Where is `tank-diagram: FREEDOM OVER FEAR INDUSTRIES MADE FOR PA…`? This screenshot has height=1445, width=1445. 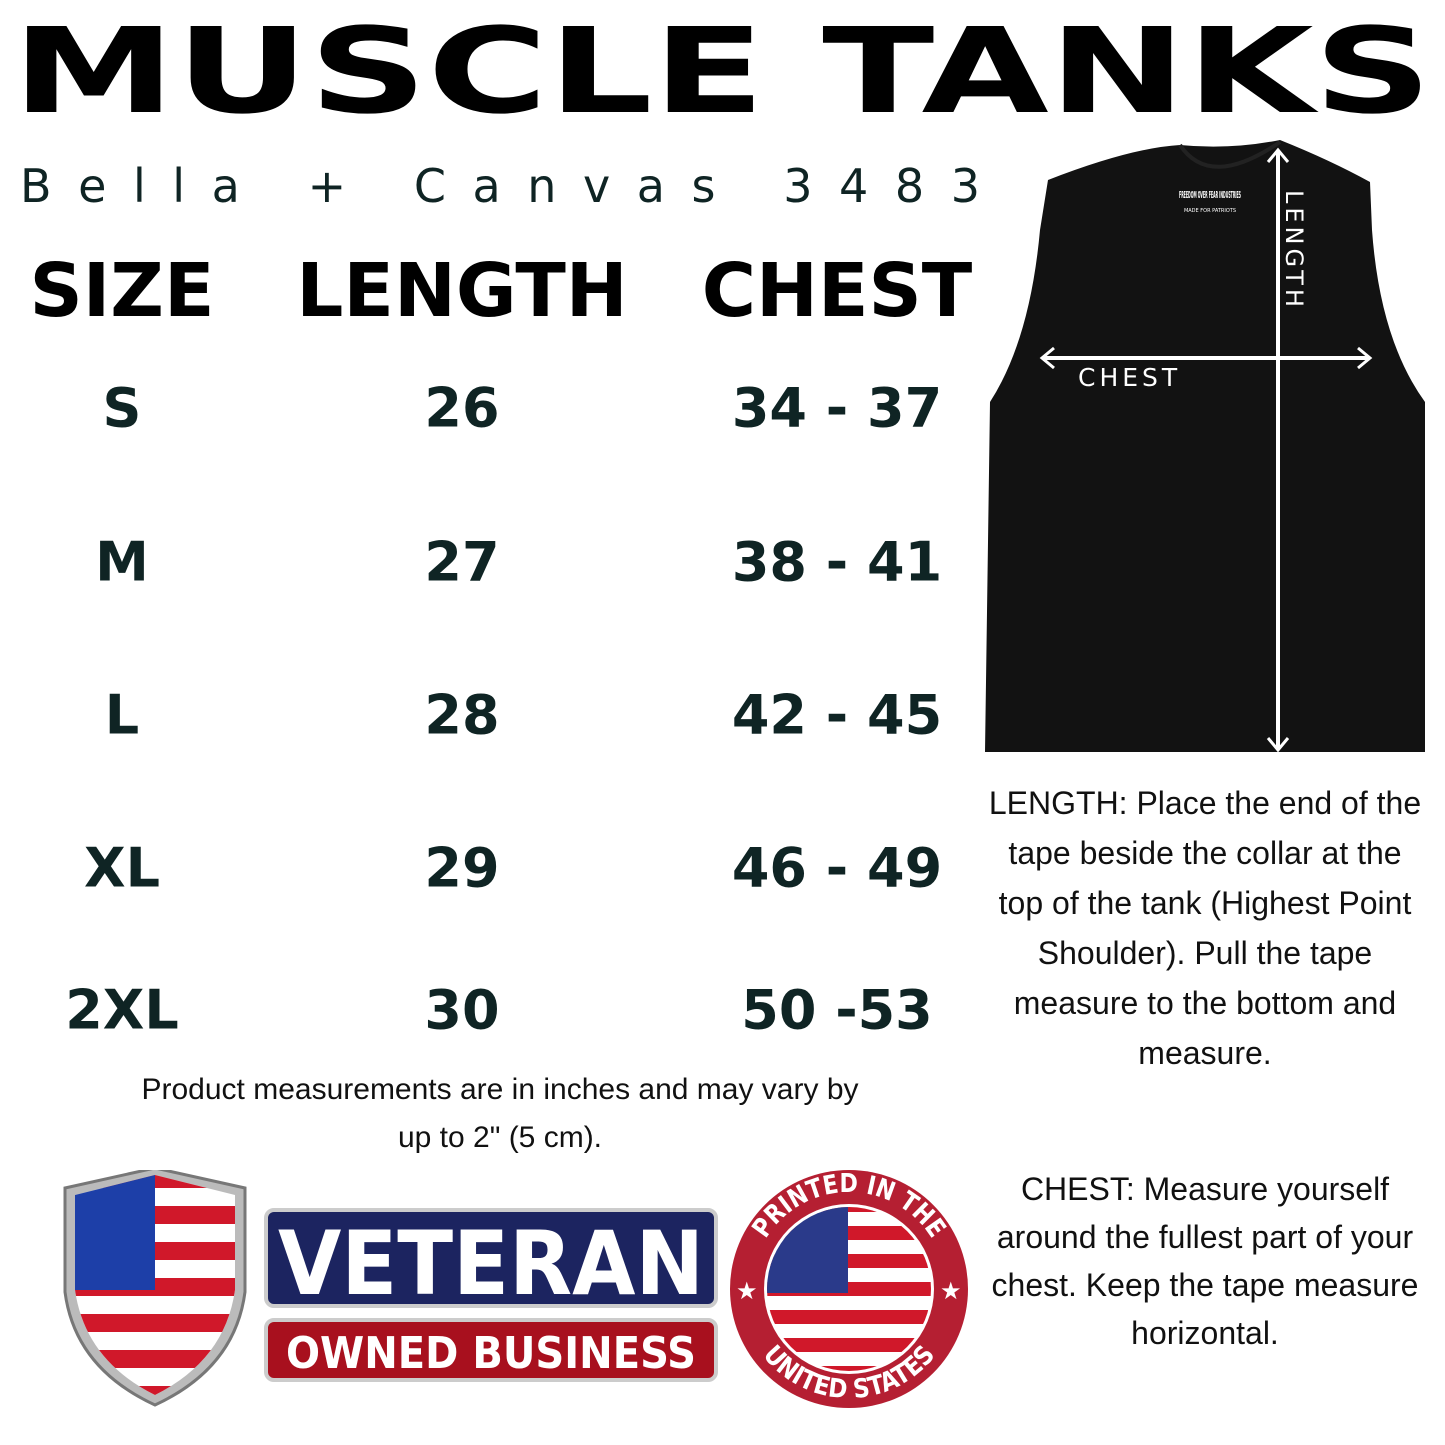
tank-diagram: FREEDOM OVER FEAR INDUSTRIES MADE FOR PA… is located at coordinates (1205, 446).